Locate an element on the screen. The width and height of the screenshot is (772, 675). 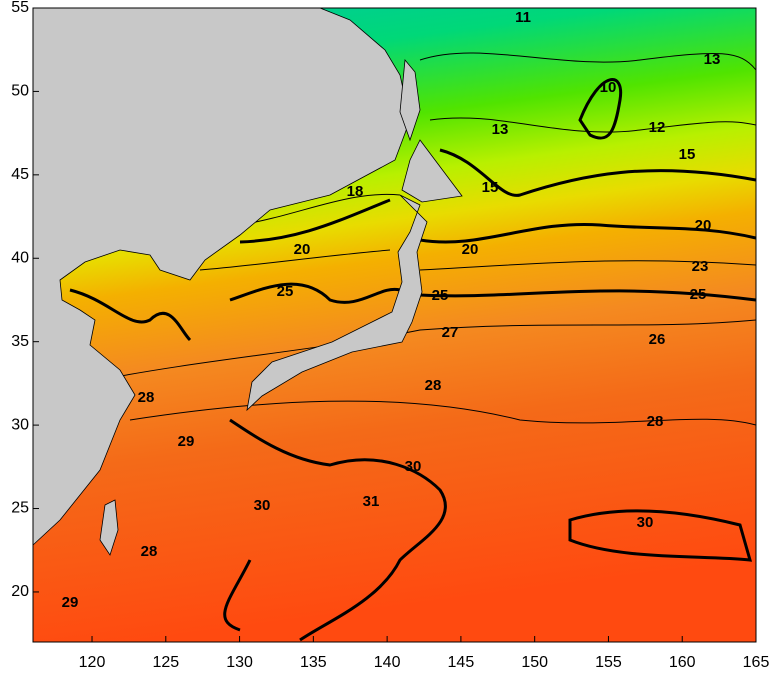
y-tick-label: 40 is located at coordinates (20, 257).